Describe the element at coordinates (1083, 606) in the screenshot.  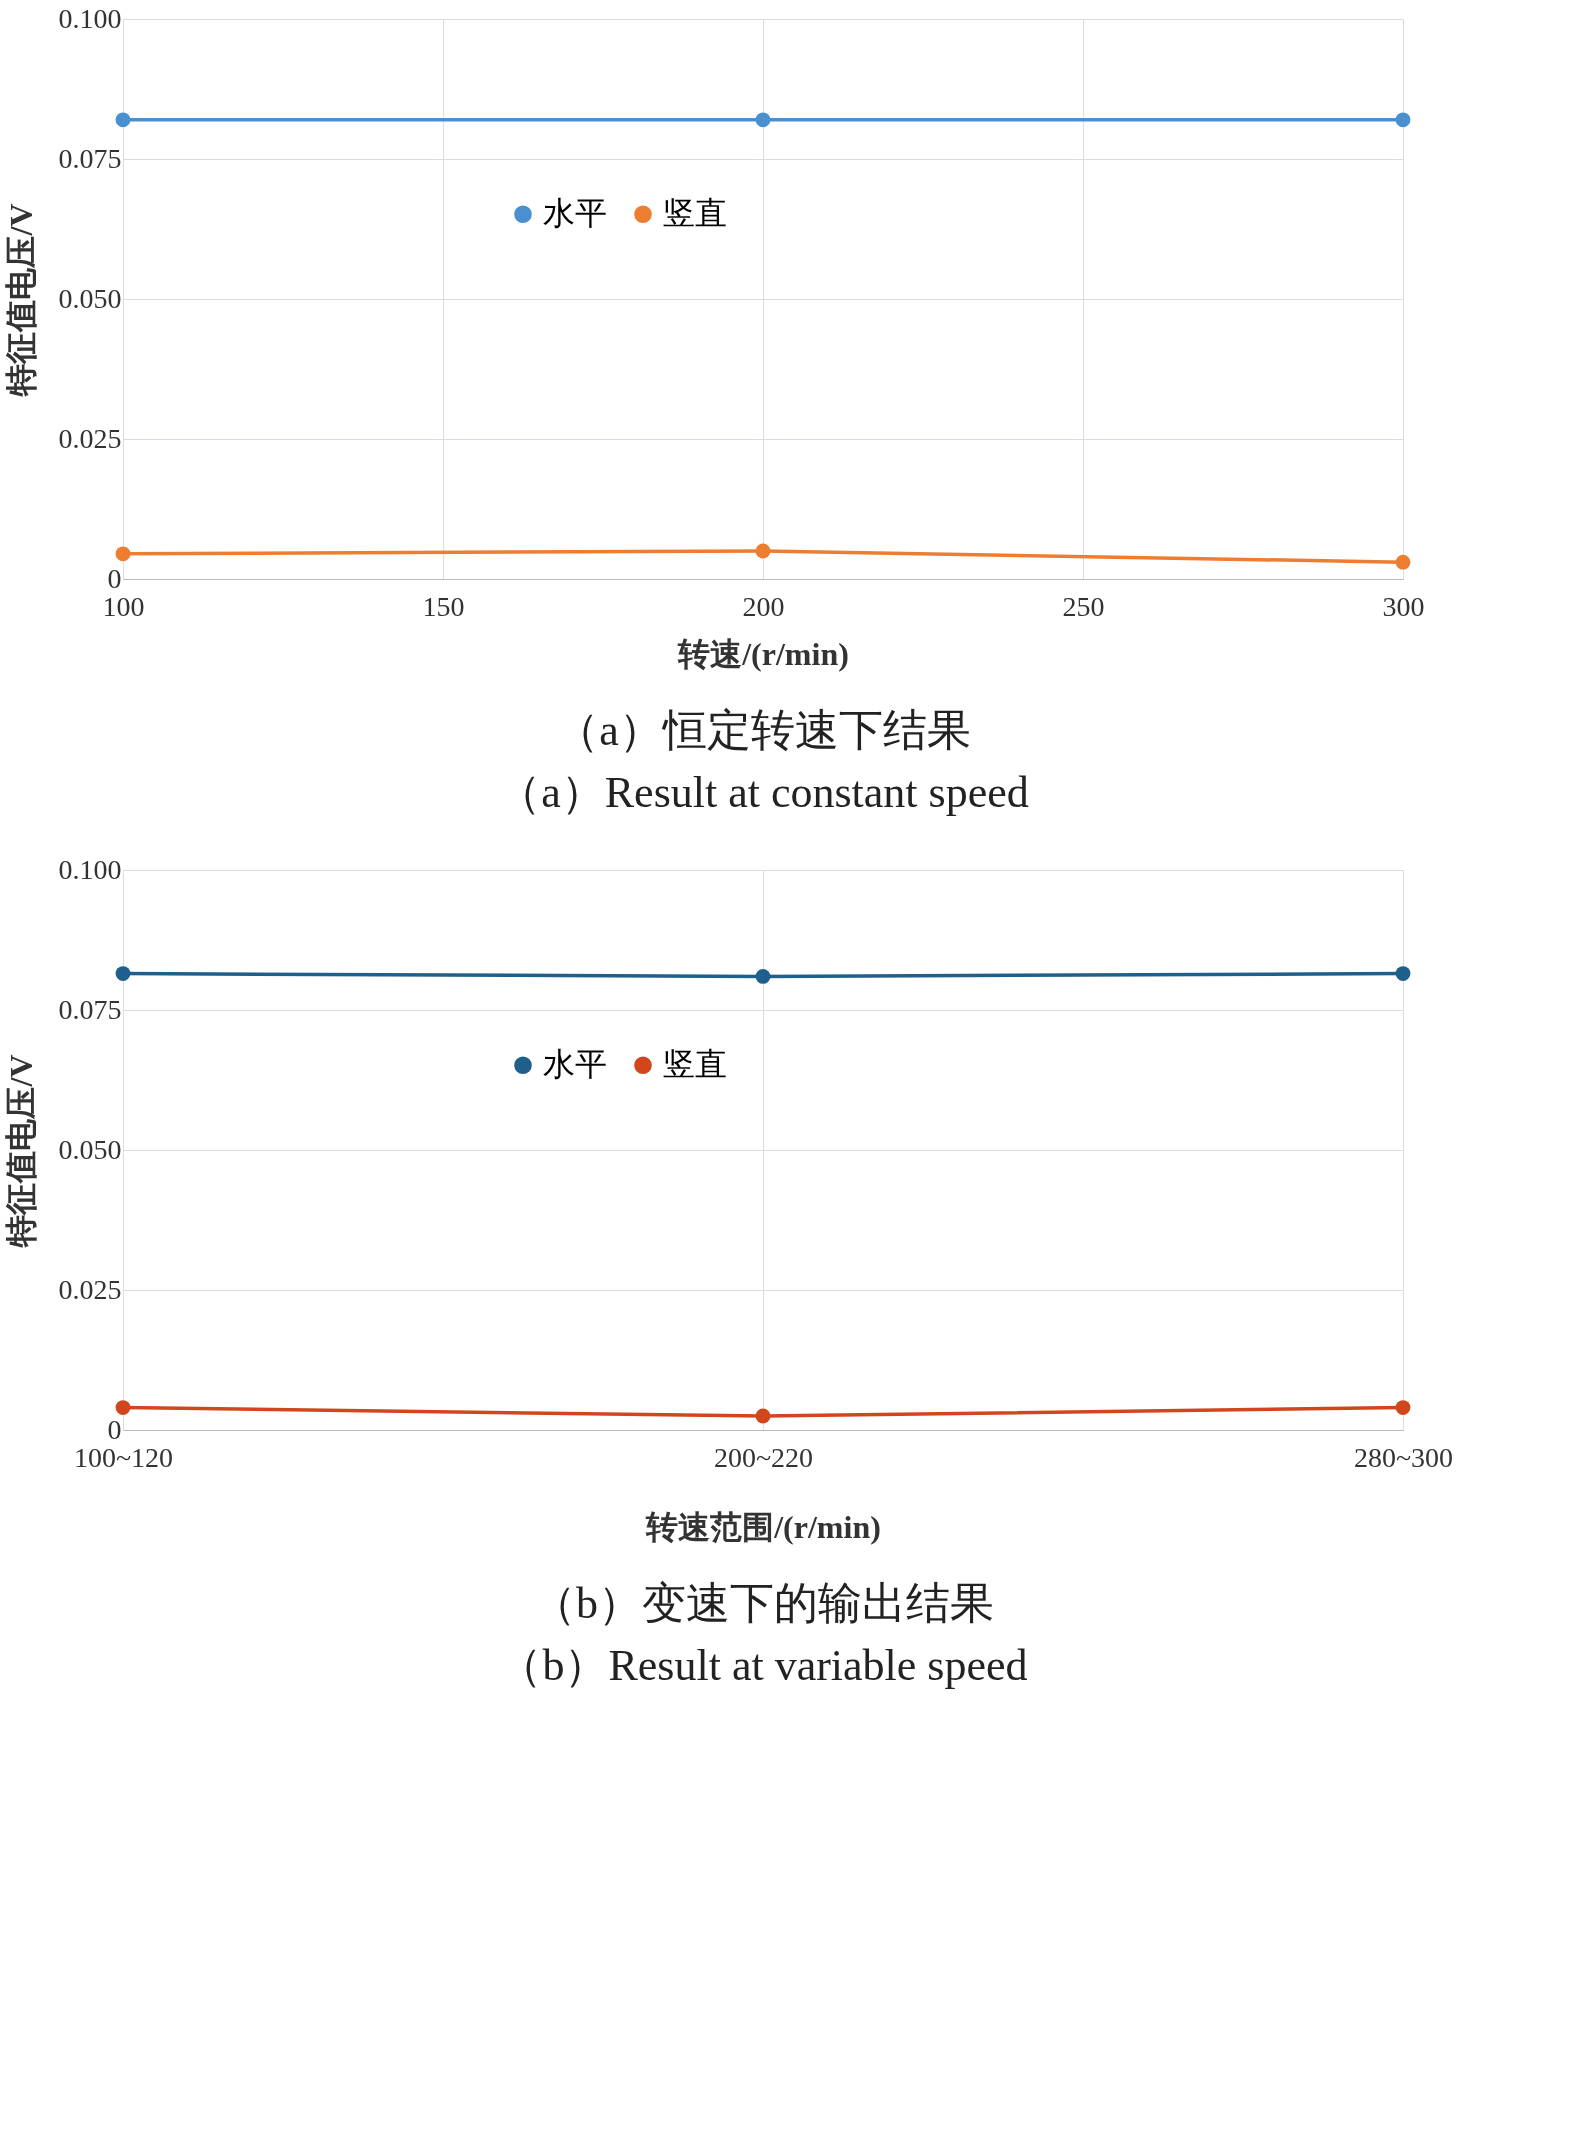
I see `x-tick-label: 250` at that location.